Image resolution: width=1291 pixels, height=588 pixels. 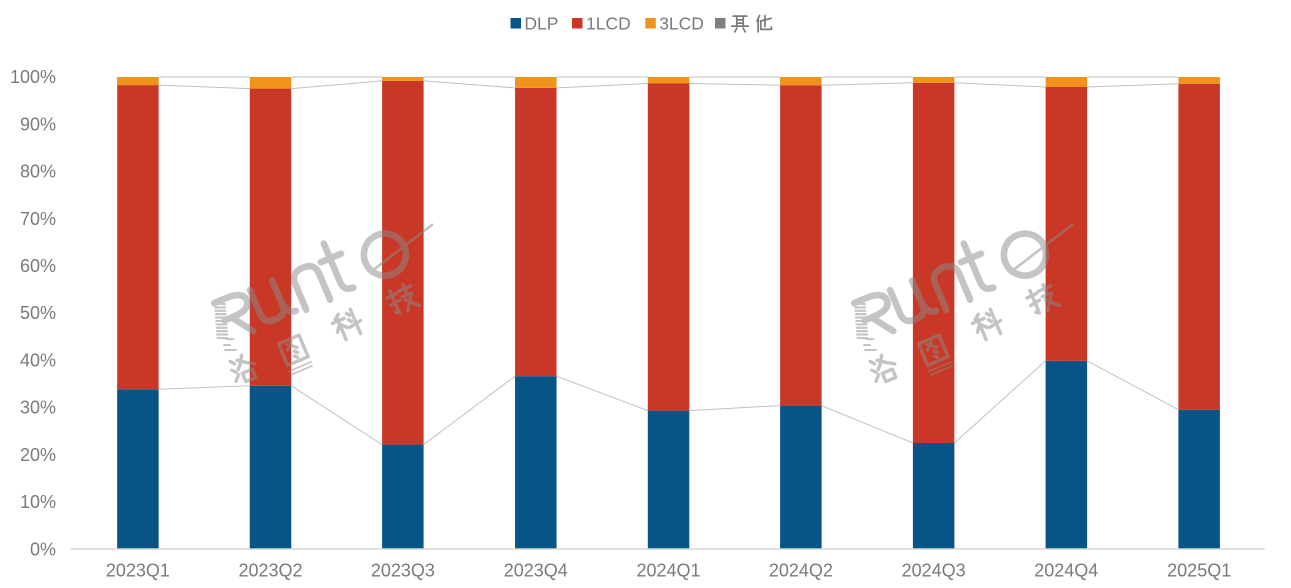 What do you see at coordinates (801, 571) in the screenshot?
I see `svg-text: 2024Q2` at bounding box center [801, 571].